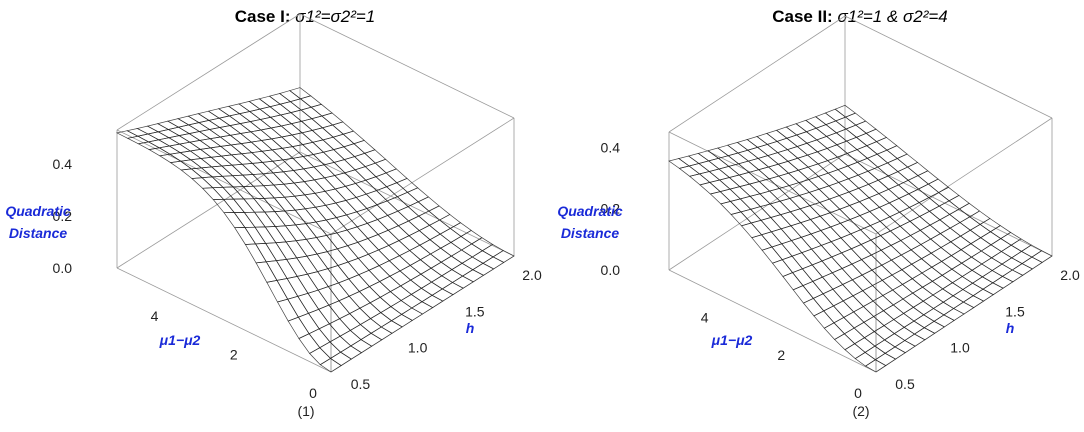  I want to click on x-tick-label: 0, so click(858, 393).